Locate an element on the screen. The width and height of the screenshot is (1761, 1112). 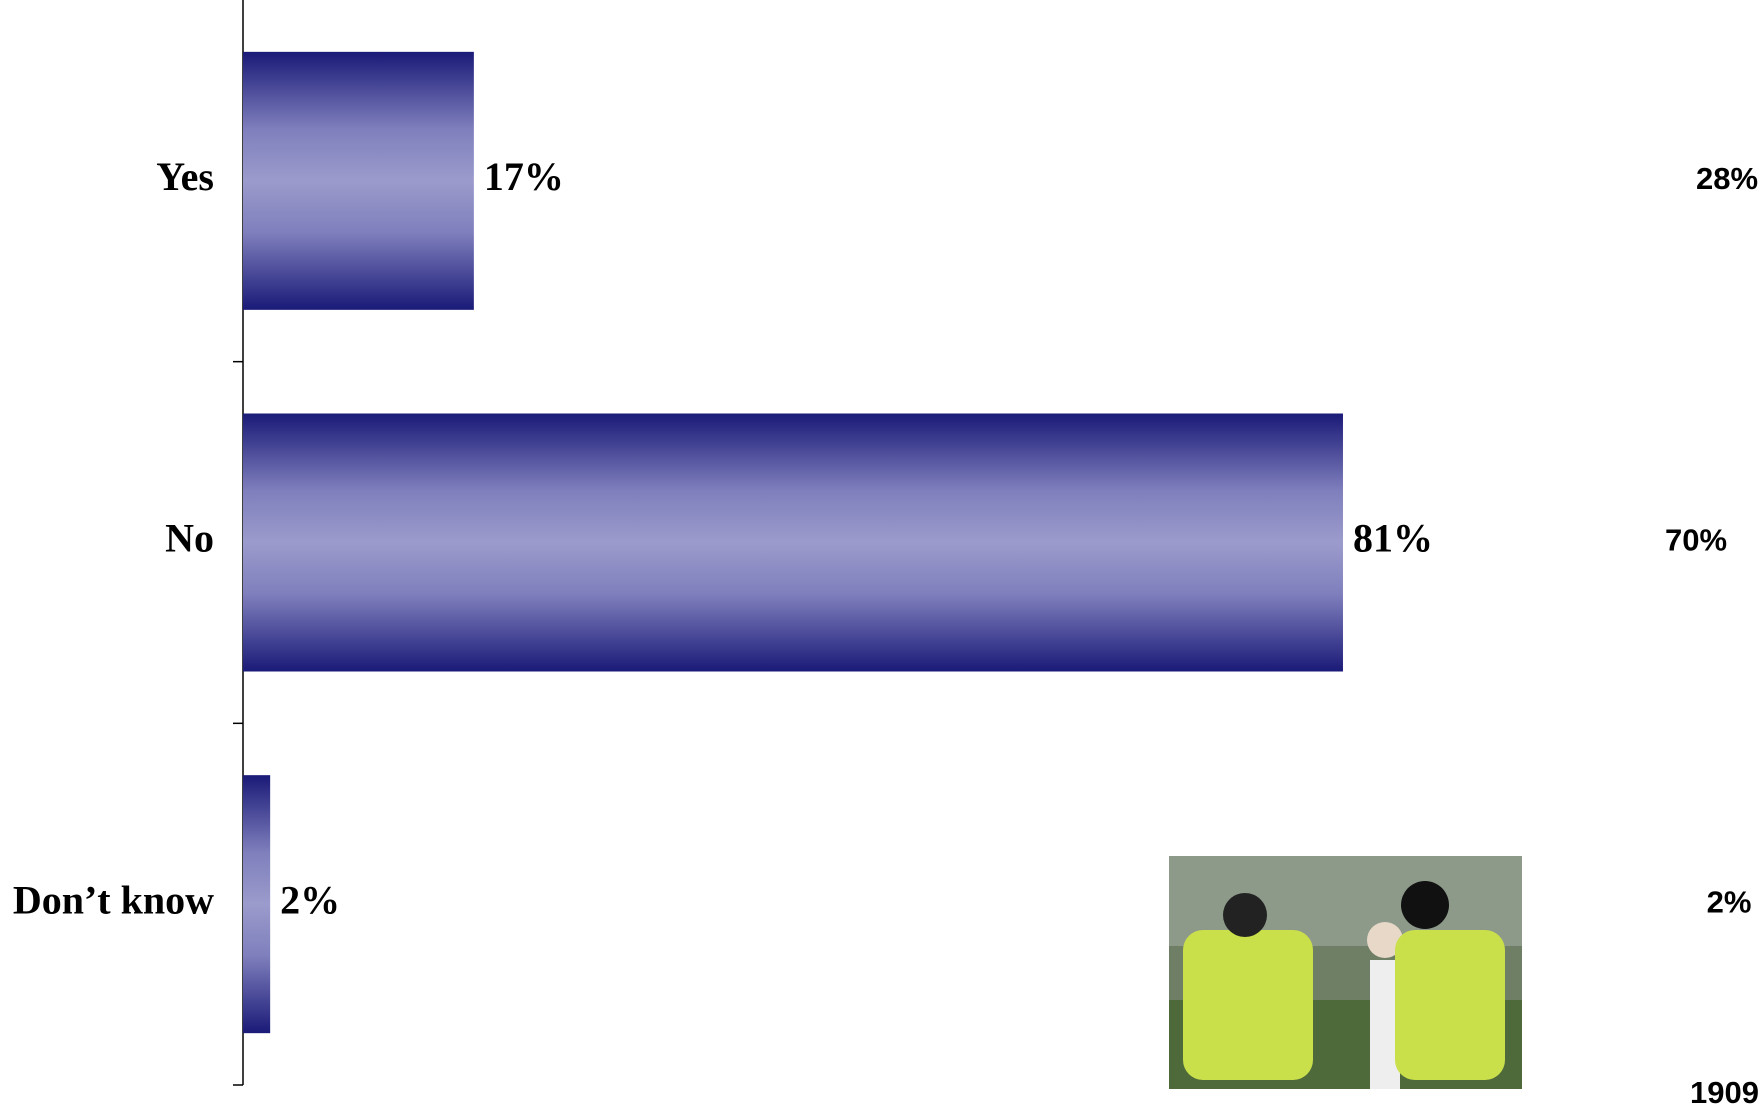
value-label: 17% is located at coordinates (524, 176).